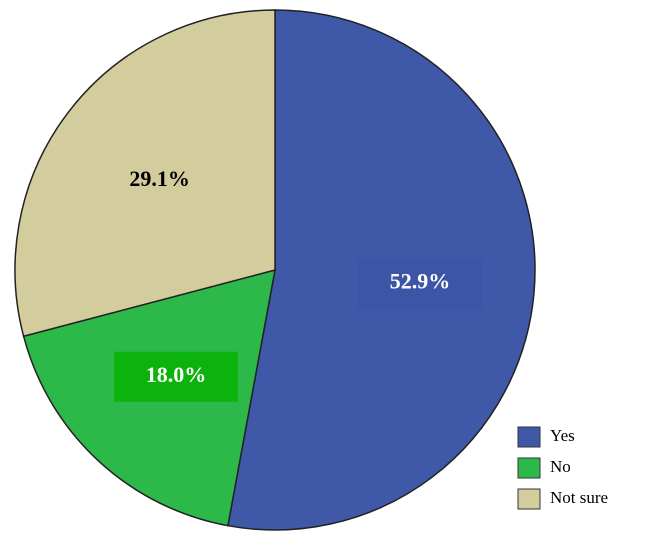 This screenshot has height=547, width=645. I want to click on value-label: 18.0%, so click(176, 374).